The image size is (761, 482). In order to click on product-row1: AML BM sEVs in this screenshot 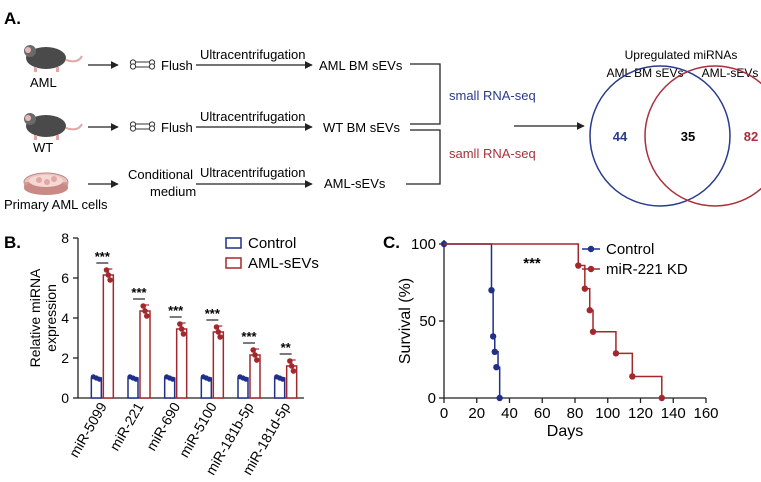, I will do `click(361, 65)`.